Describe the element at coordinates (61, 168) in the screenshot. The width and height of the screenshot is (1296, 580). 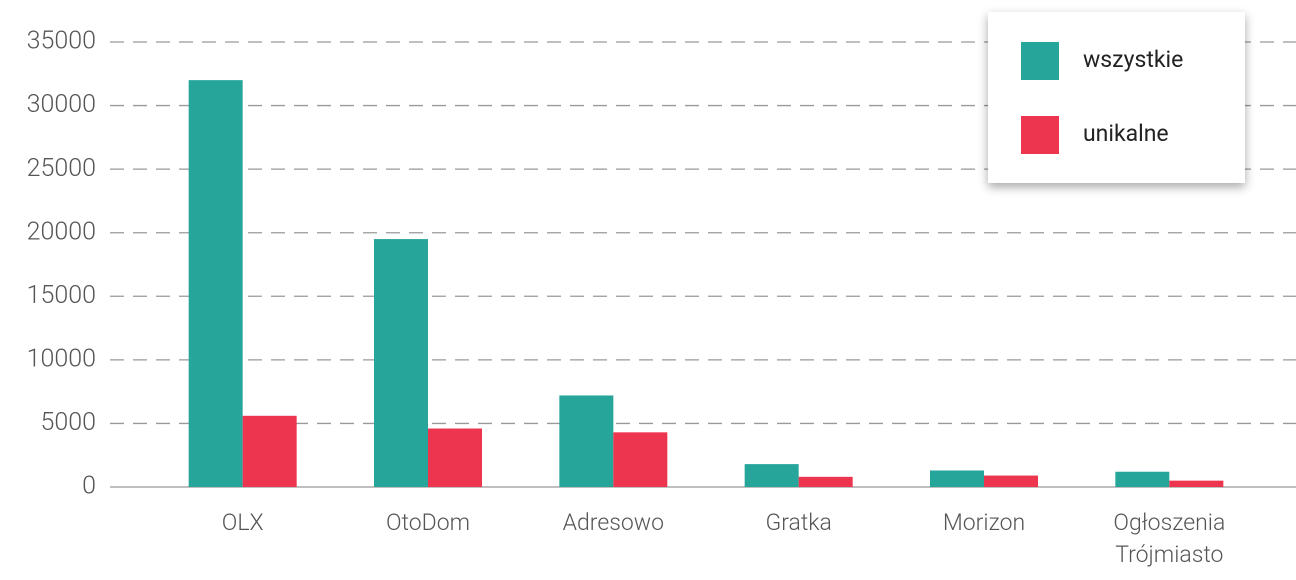
I see `y-tick-label: 25000` at that location.